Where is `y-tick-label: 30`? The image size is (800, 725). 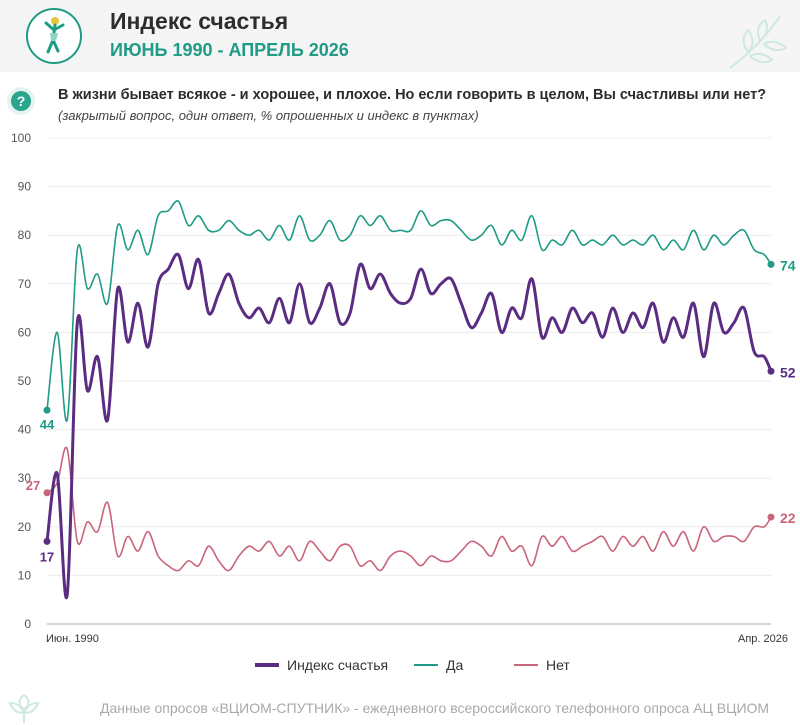
y-tick-label: 30 is located at coordinates (25, 478).